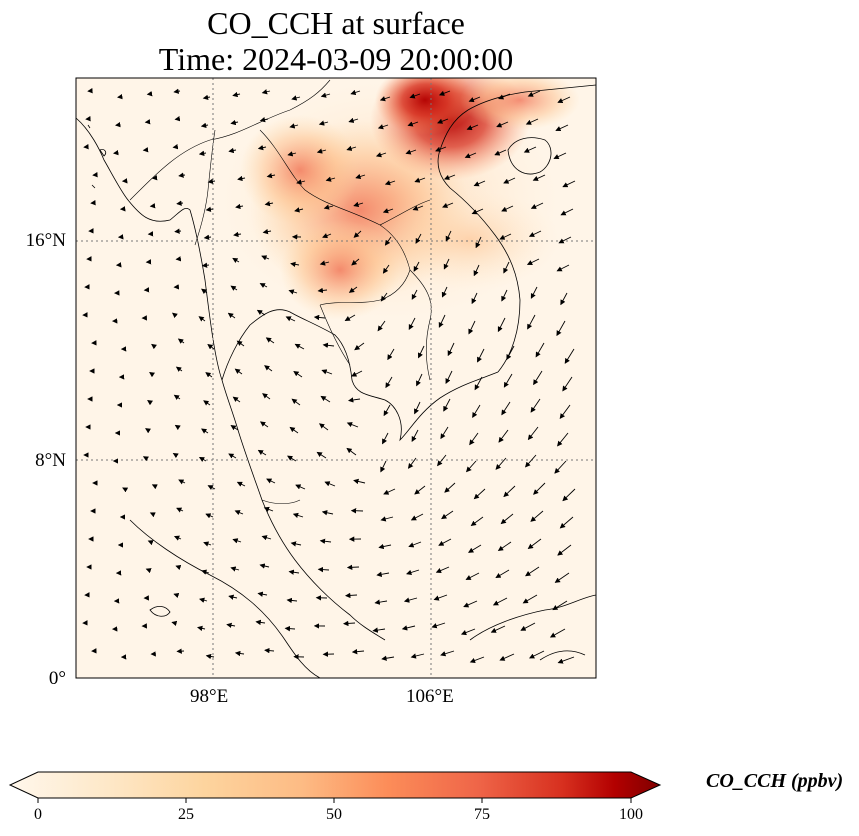 The width and height of the screenshot is (859, 836). Describe the element at coordinates (336, 23) in the screenshot. I see `map-title: CO_CCH at surface` at that location.